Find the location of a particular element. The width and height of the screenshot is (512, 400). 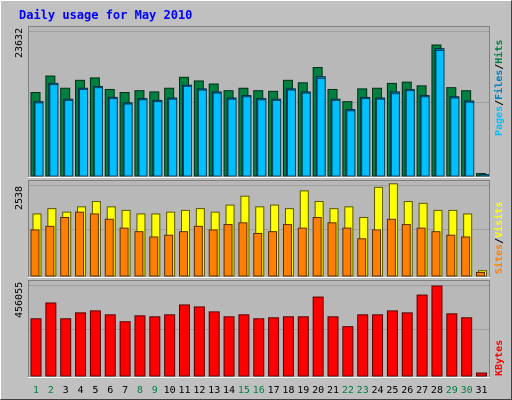

x-tick-label-30: 30 is located at coordinates (467, 390).